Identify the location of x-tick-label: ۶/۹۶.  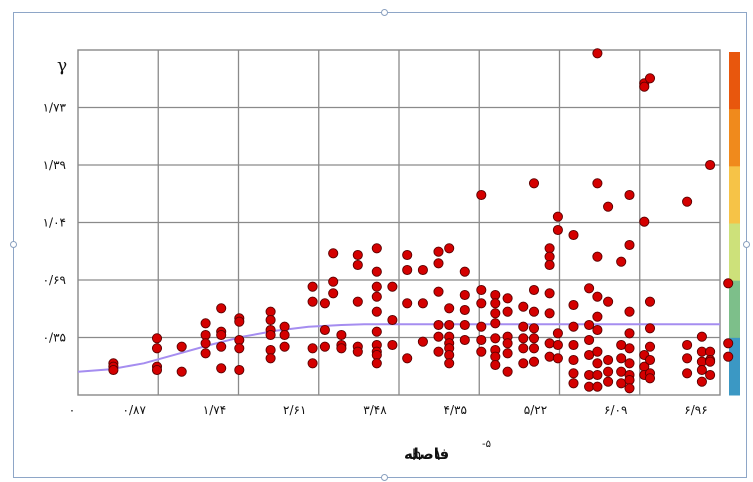
(695, 410).